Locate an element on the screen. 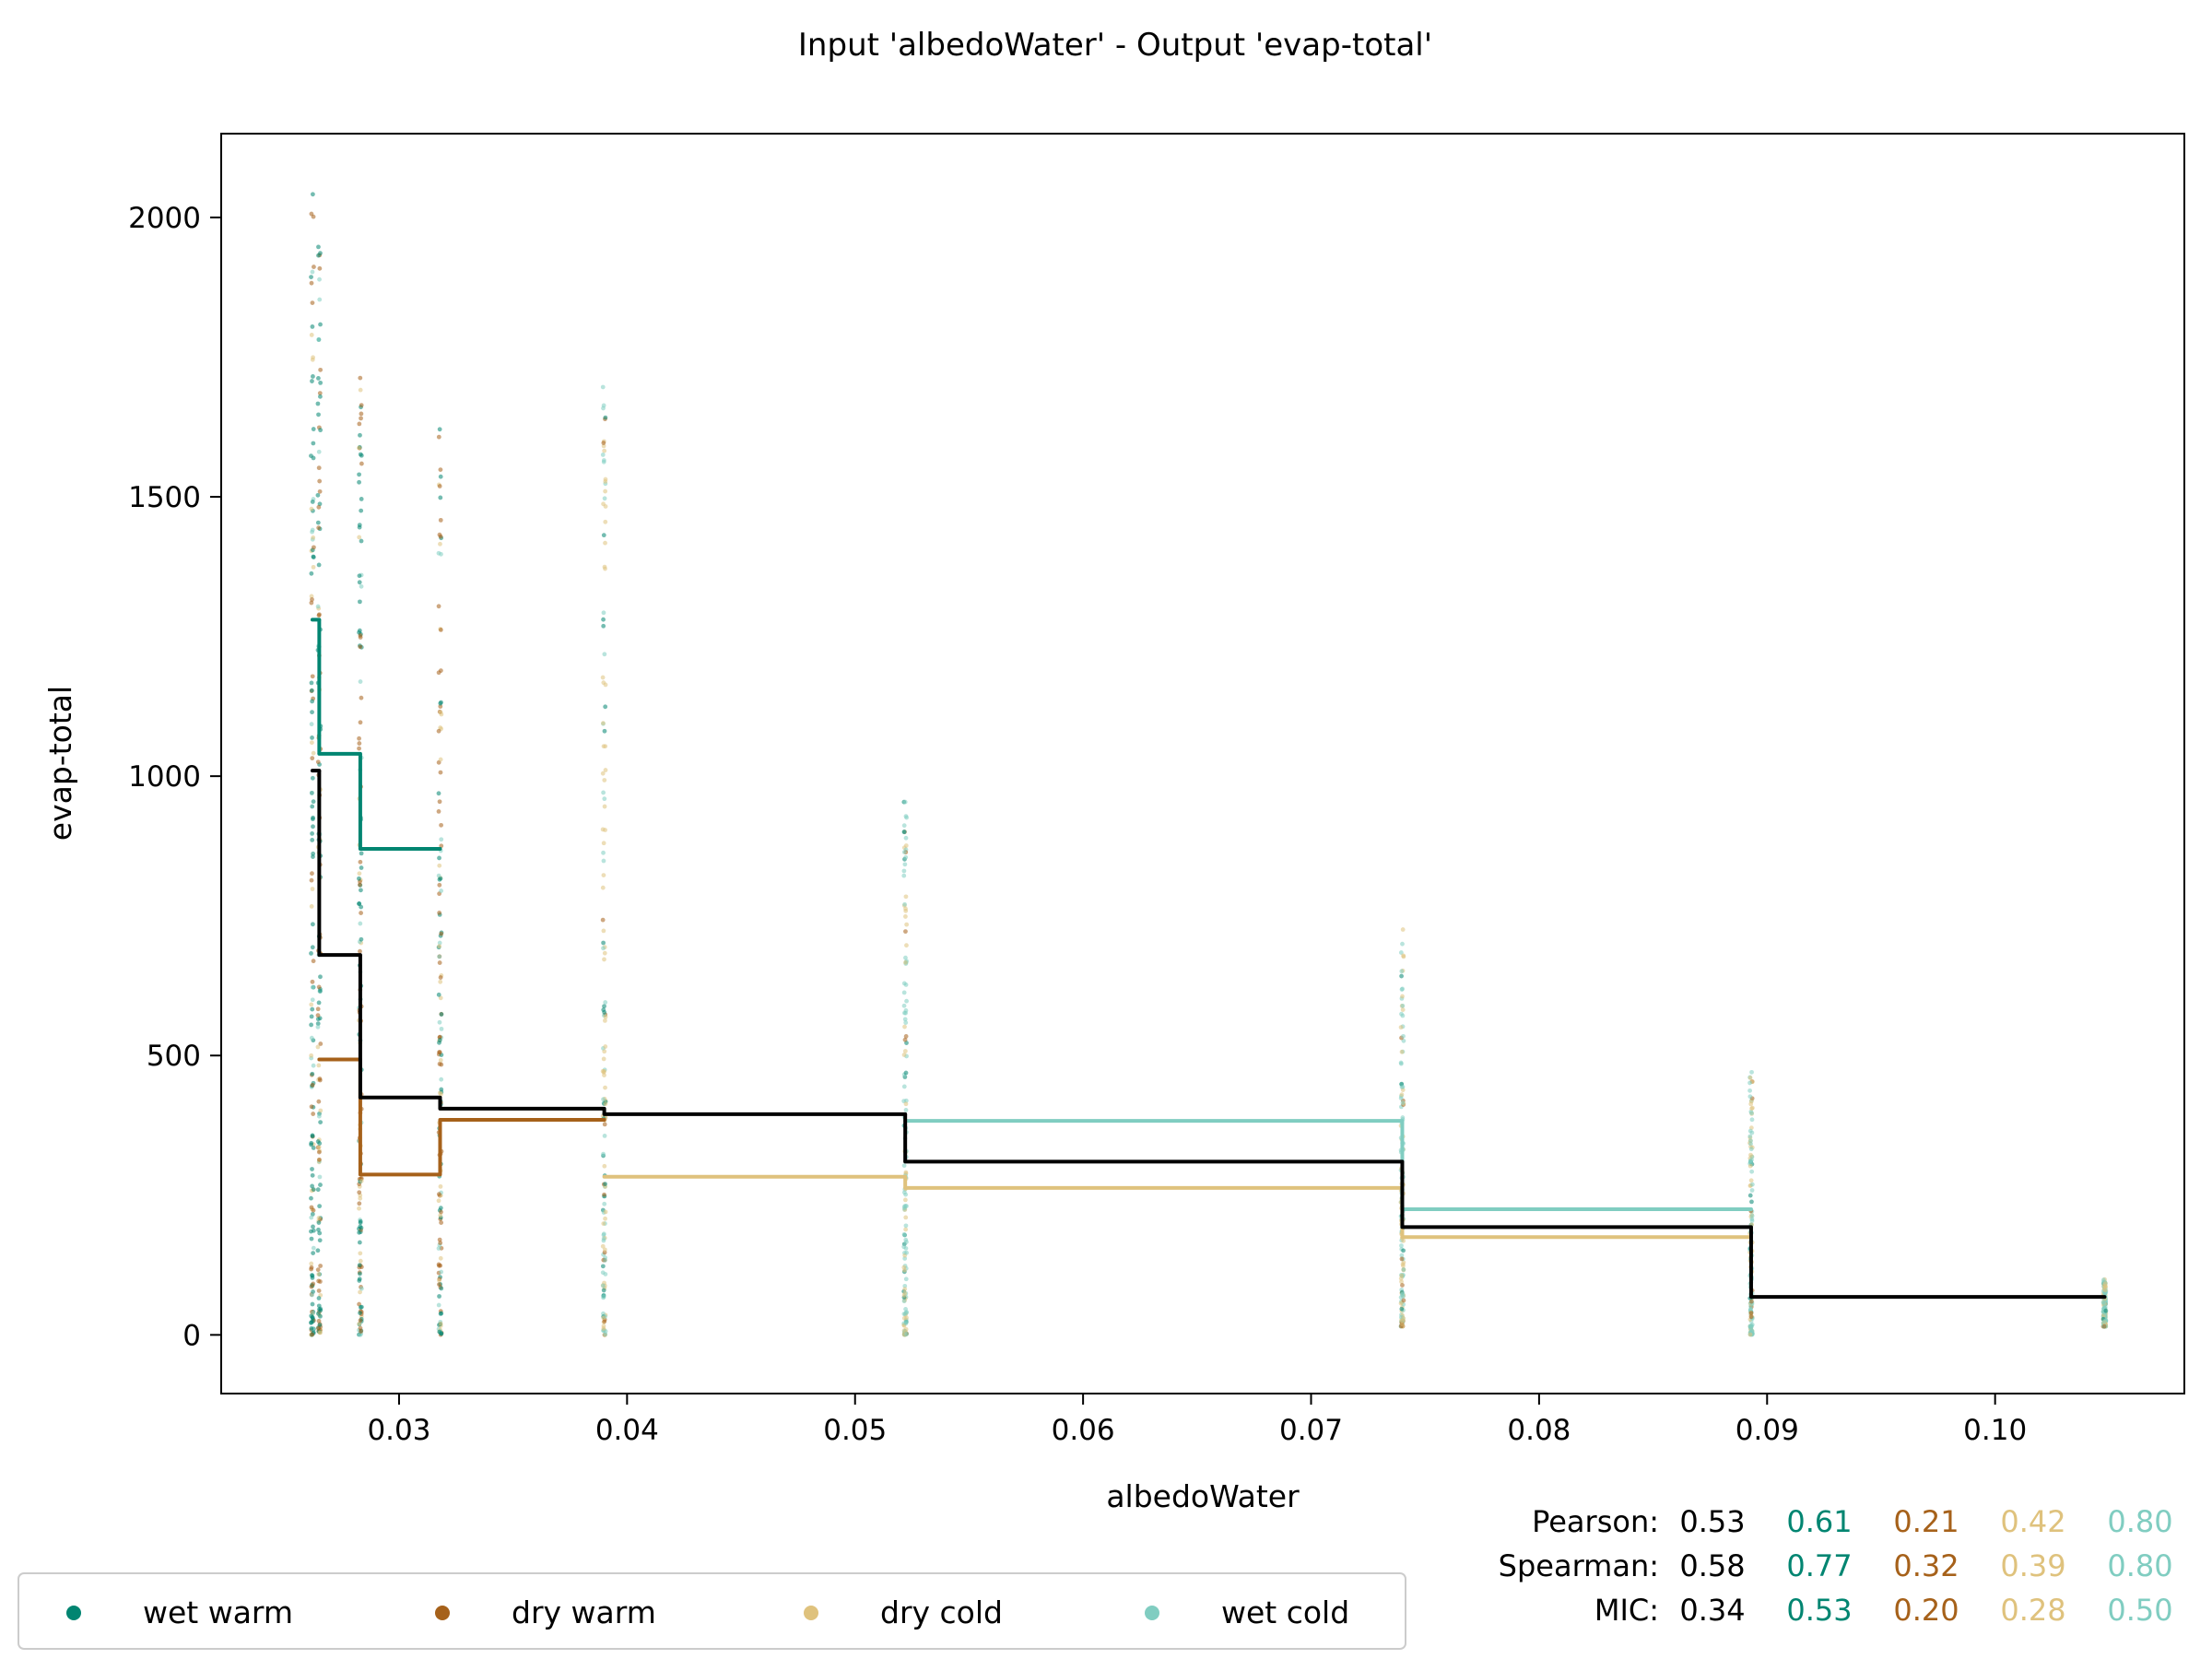 The width and height of the screenshot is (2212, 1659). x-tick-label: 0.05 is located at coordinates (855, 1430).